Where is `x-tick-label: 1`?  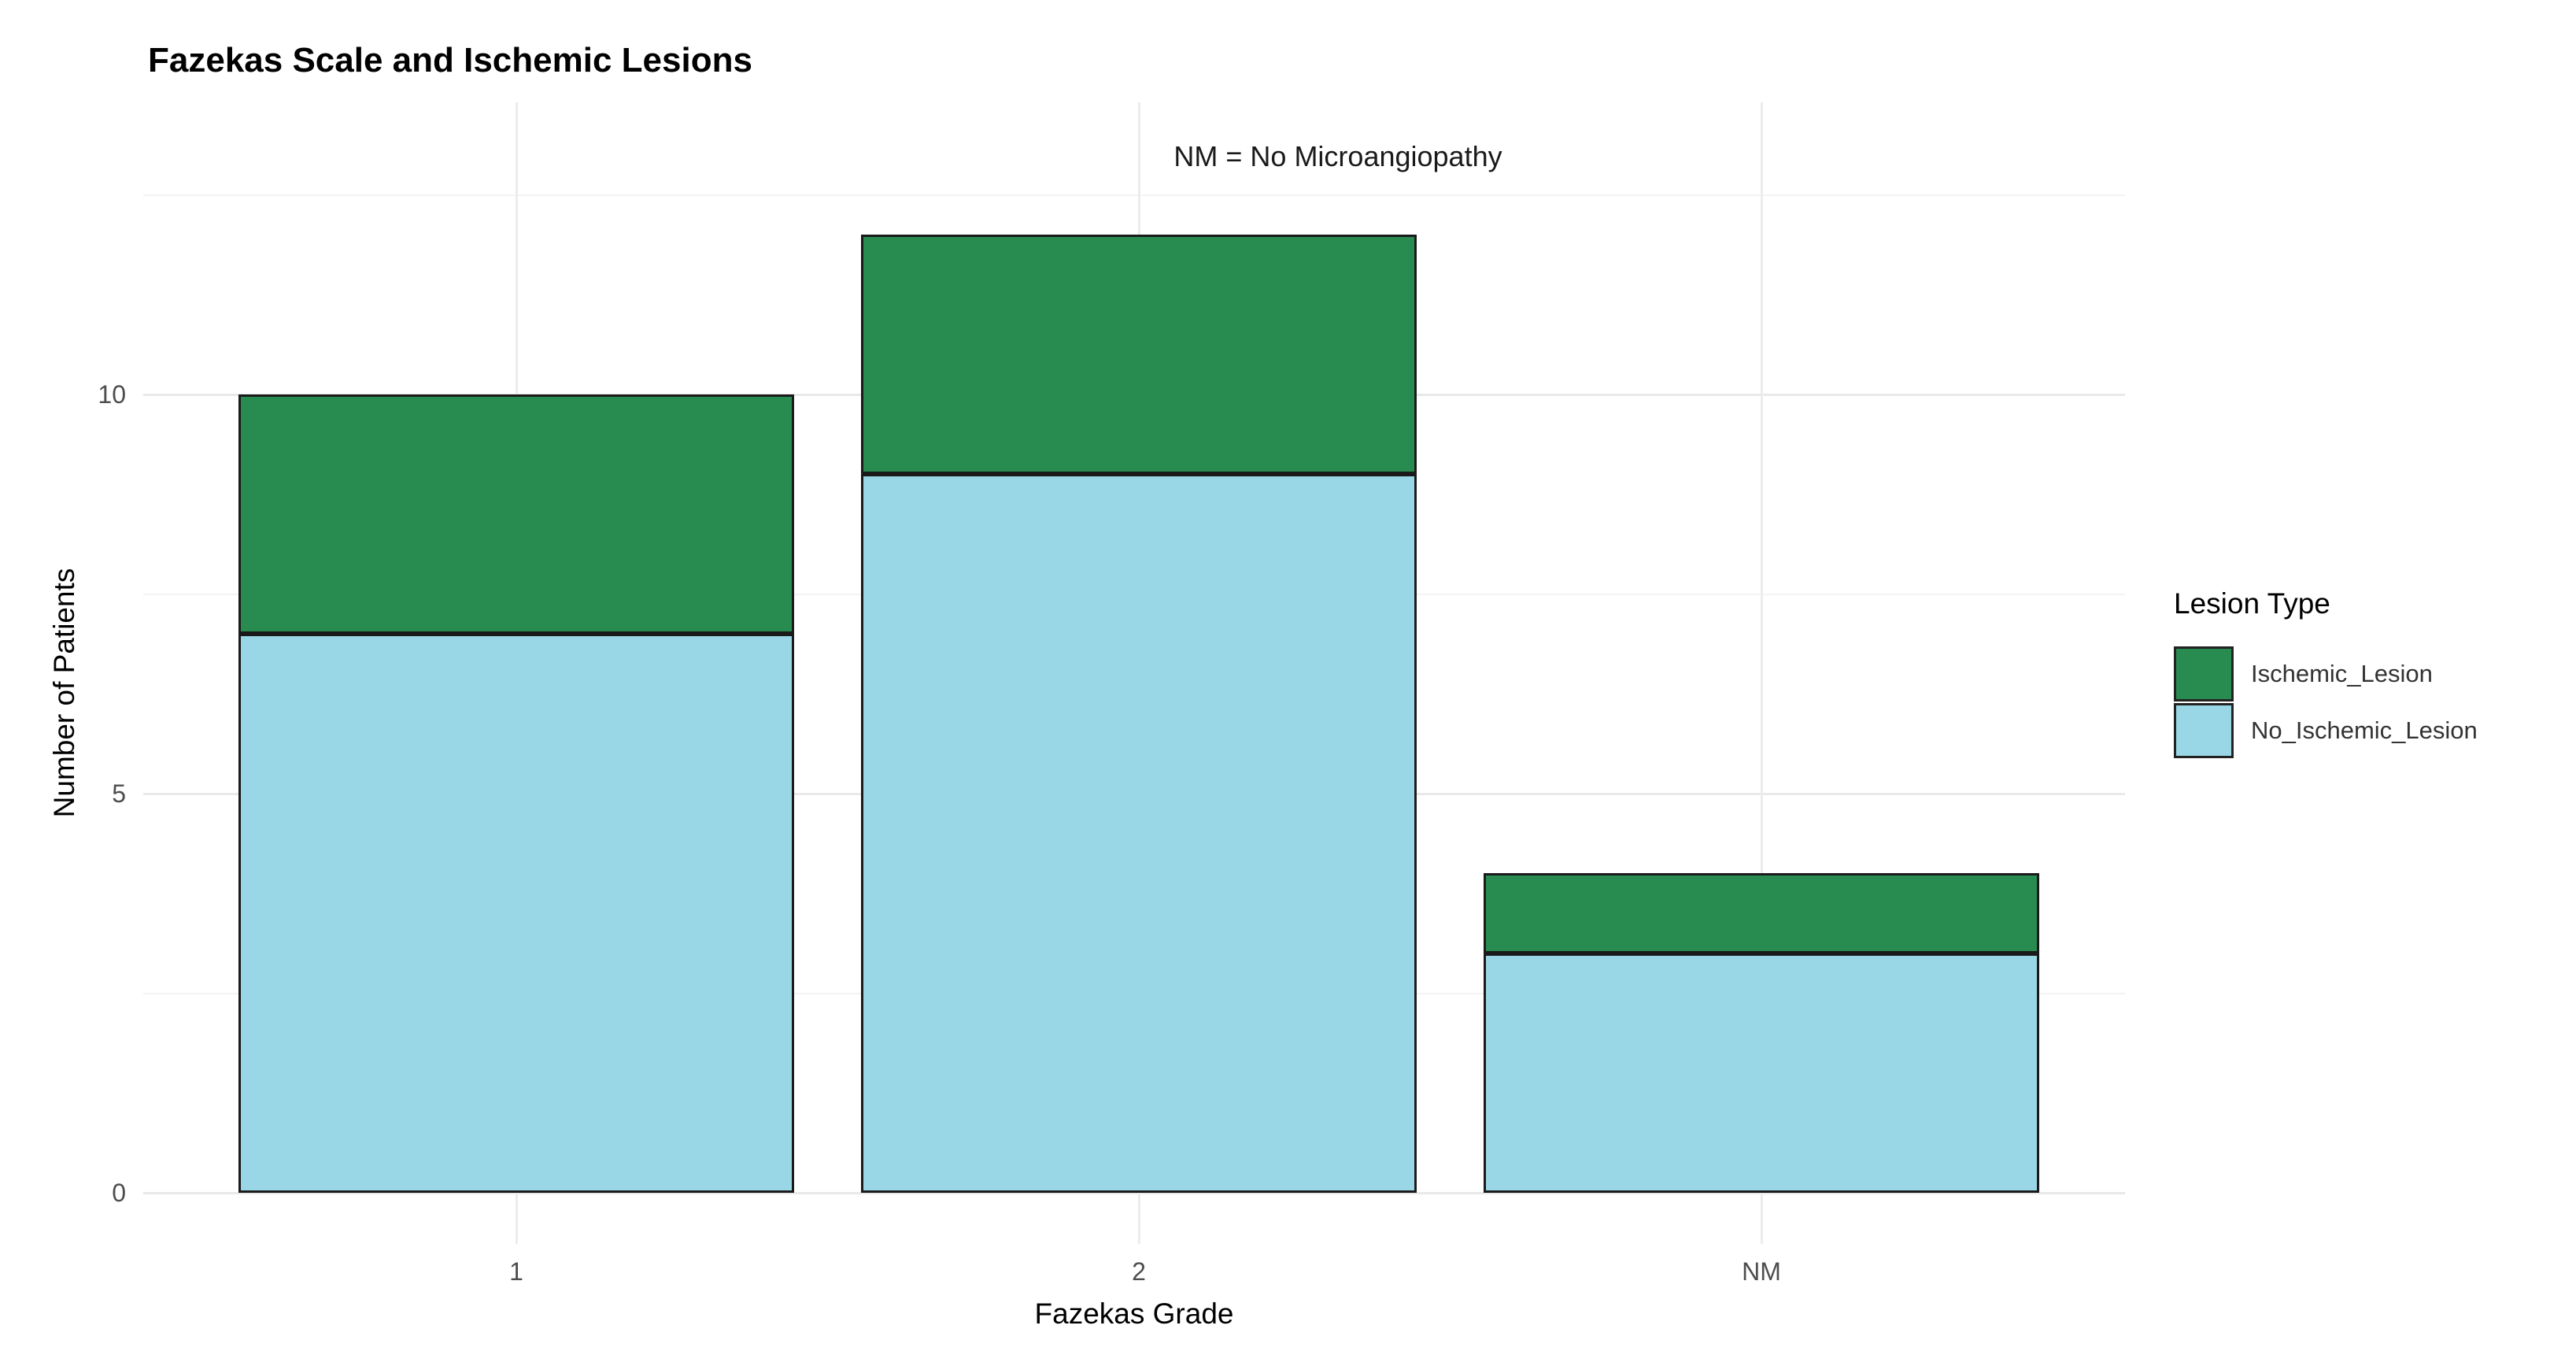 x-tick-label: 1 is located at coordinates (516, 1271).